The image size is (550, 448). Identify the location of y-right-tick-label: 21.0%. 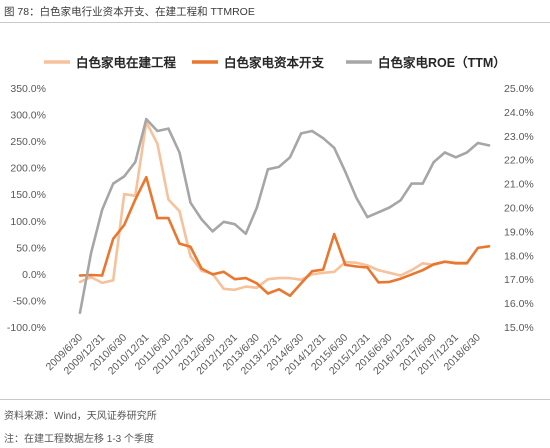
(519, 185).